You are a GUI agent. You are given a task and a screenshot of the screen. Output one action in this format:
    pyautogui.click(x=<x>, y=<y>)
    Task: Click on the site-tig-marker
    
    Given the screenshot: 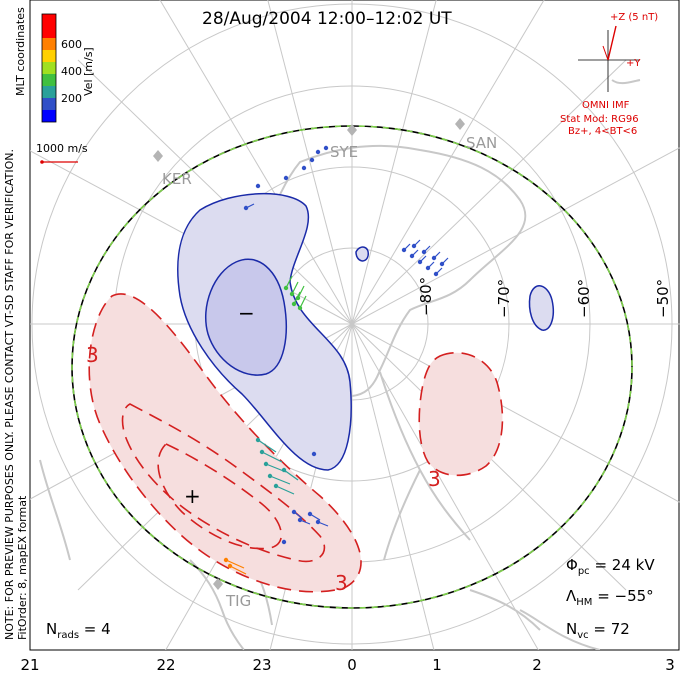 What is the action you would take?
    pyautogui.click(x=218, y=584)
    